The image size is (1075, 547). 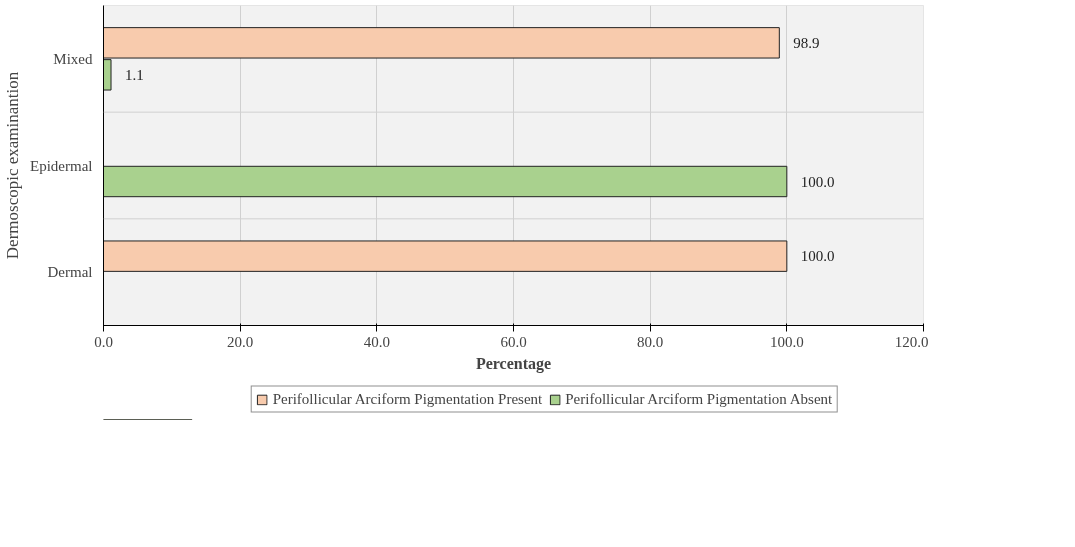 What do you see at coordinates (103, 341) in the screenshot?
I see `x-tick-label: 0.0` at bounding box center [103, 341].